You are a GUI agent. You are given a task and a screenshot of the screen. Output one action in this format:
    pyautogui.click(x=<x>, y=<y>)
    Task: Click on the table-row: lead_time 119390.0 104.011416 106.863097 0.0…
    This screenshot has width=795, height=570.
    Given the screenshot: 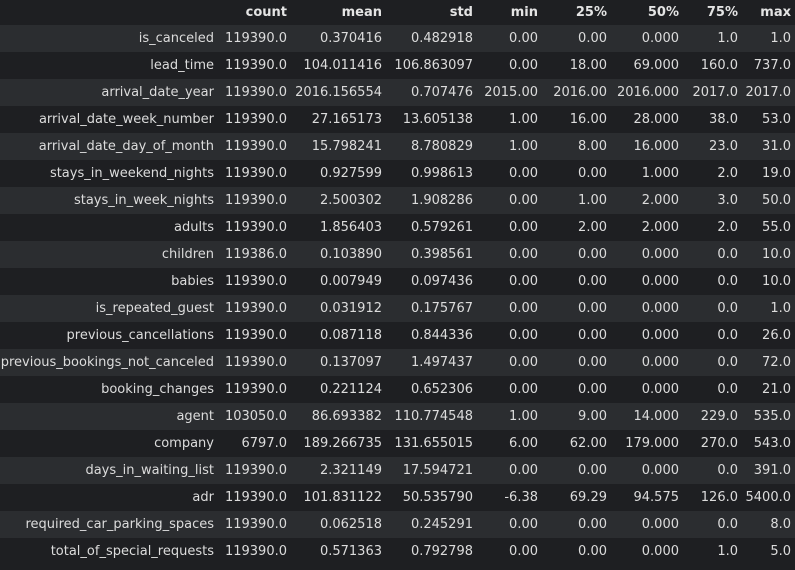 What is the action you would take?
    pyautogui.click(x=397, y=65)
    